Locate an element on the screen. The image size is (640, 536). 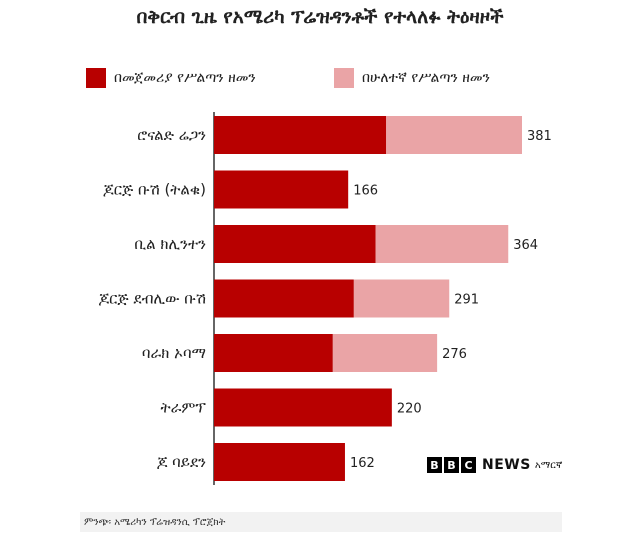
logo-news-word: NEWS is located at coordinates (506, 465).